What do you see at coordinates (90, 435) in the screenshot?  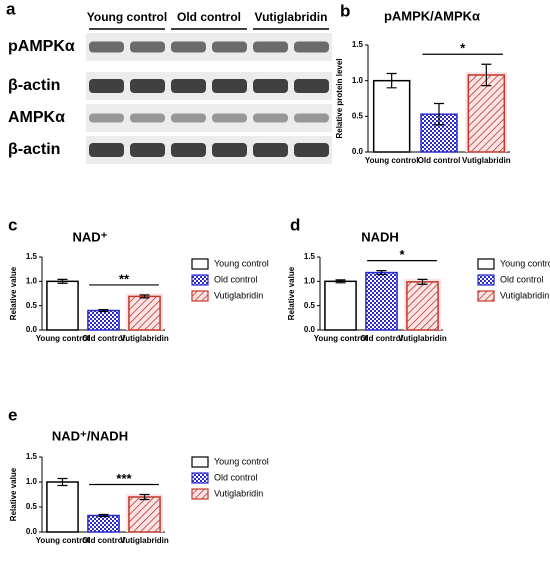 I see `chart-title: NAD⁺/NADH` at bounding box center [90, 435].